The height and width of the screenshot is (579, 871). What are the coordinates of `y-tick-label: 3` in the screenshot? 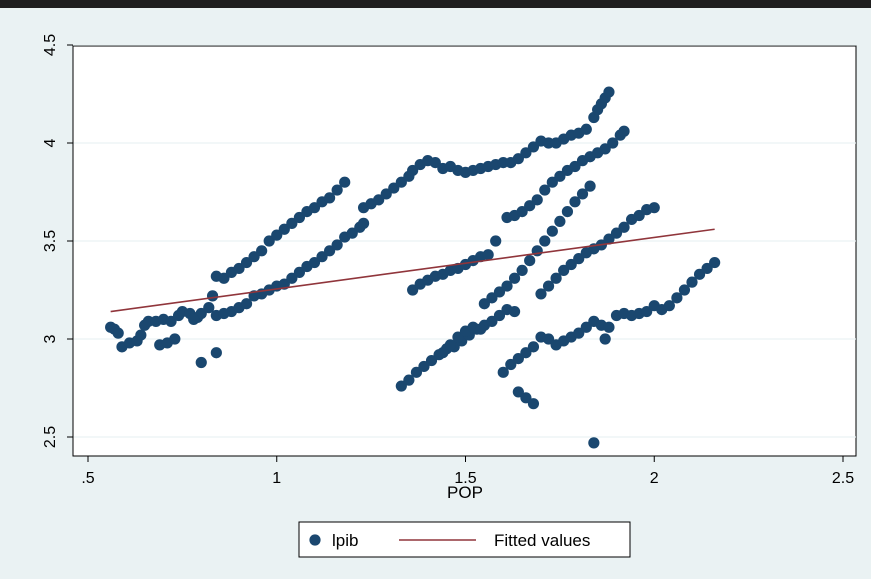 It's located at (50, 338).